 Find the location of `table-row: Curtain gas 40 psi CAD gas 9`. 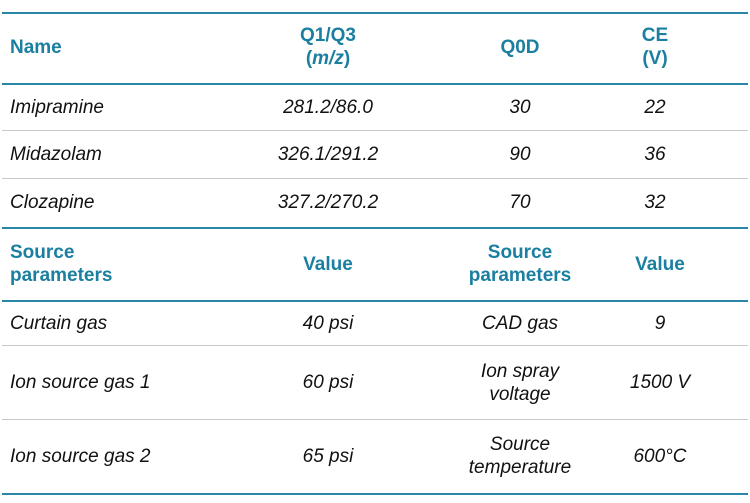

table-row: Curtain gas 40 psi CAD gas 9 is located at coordinates (375, 323).